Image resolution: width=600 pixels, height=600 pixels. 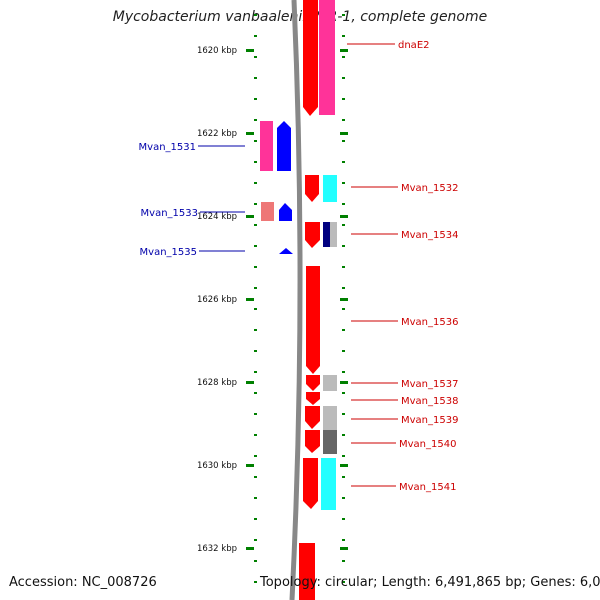 What do you see at coordinates (330, 188) in the screenshot?
I see `gene-block-Mvan_1532-cyan` at bounding box center [330, 188].